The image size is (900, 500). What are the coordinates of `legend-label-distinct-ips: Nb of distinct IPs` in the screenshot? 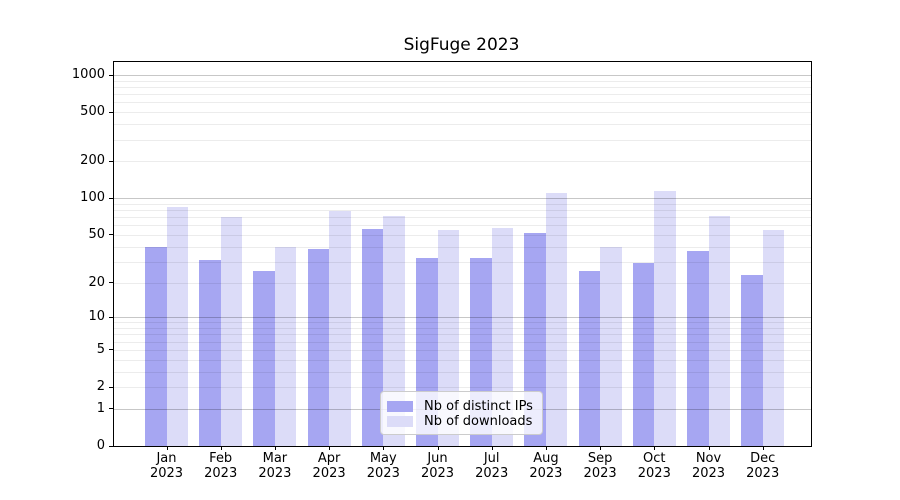 It's located at (478, 406).